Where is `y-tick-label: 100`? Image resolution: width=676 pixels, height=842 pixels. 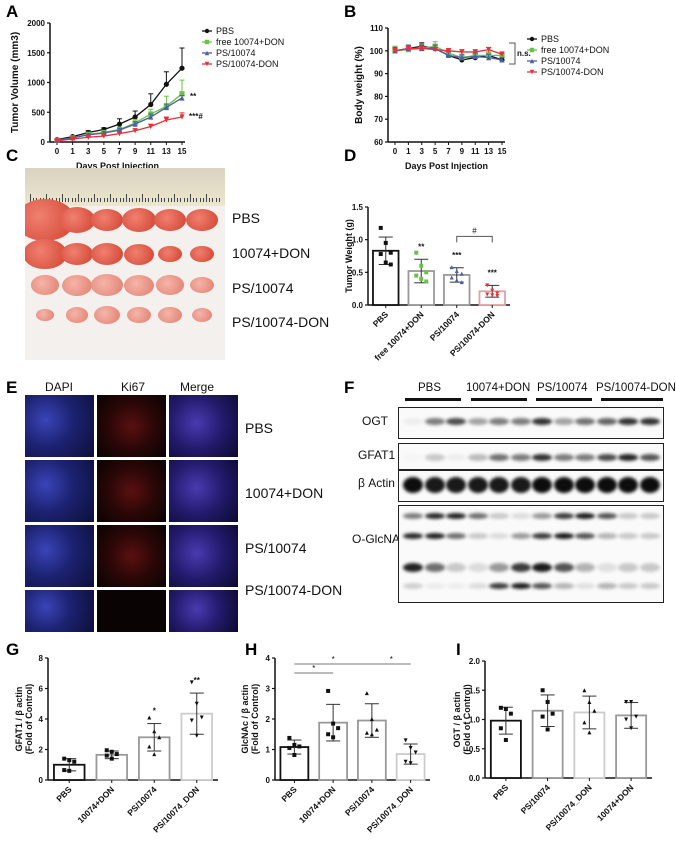 y-tick-label: 100 is located at coordinates (377, 51).